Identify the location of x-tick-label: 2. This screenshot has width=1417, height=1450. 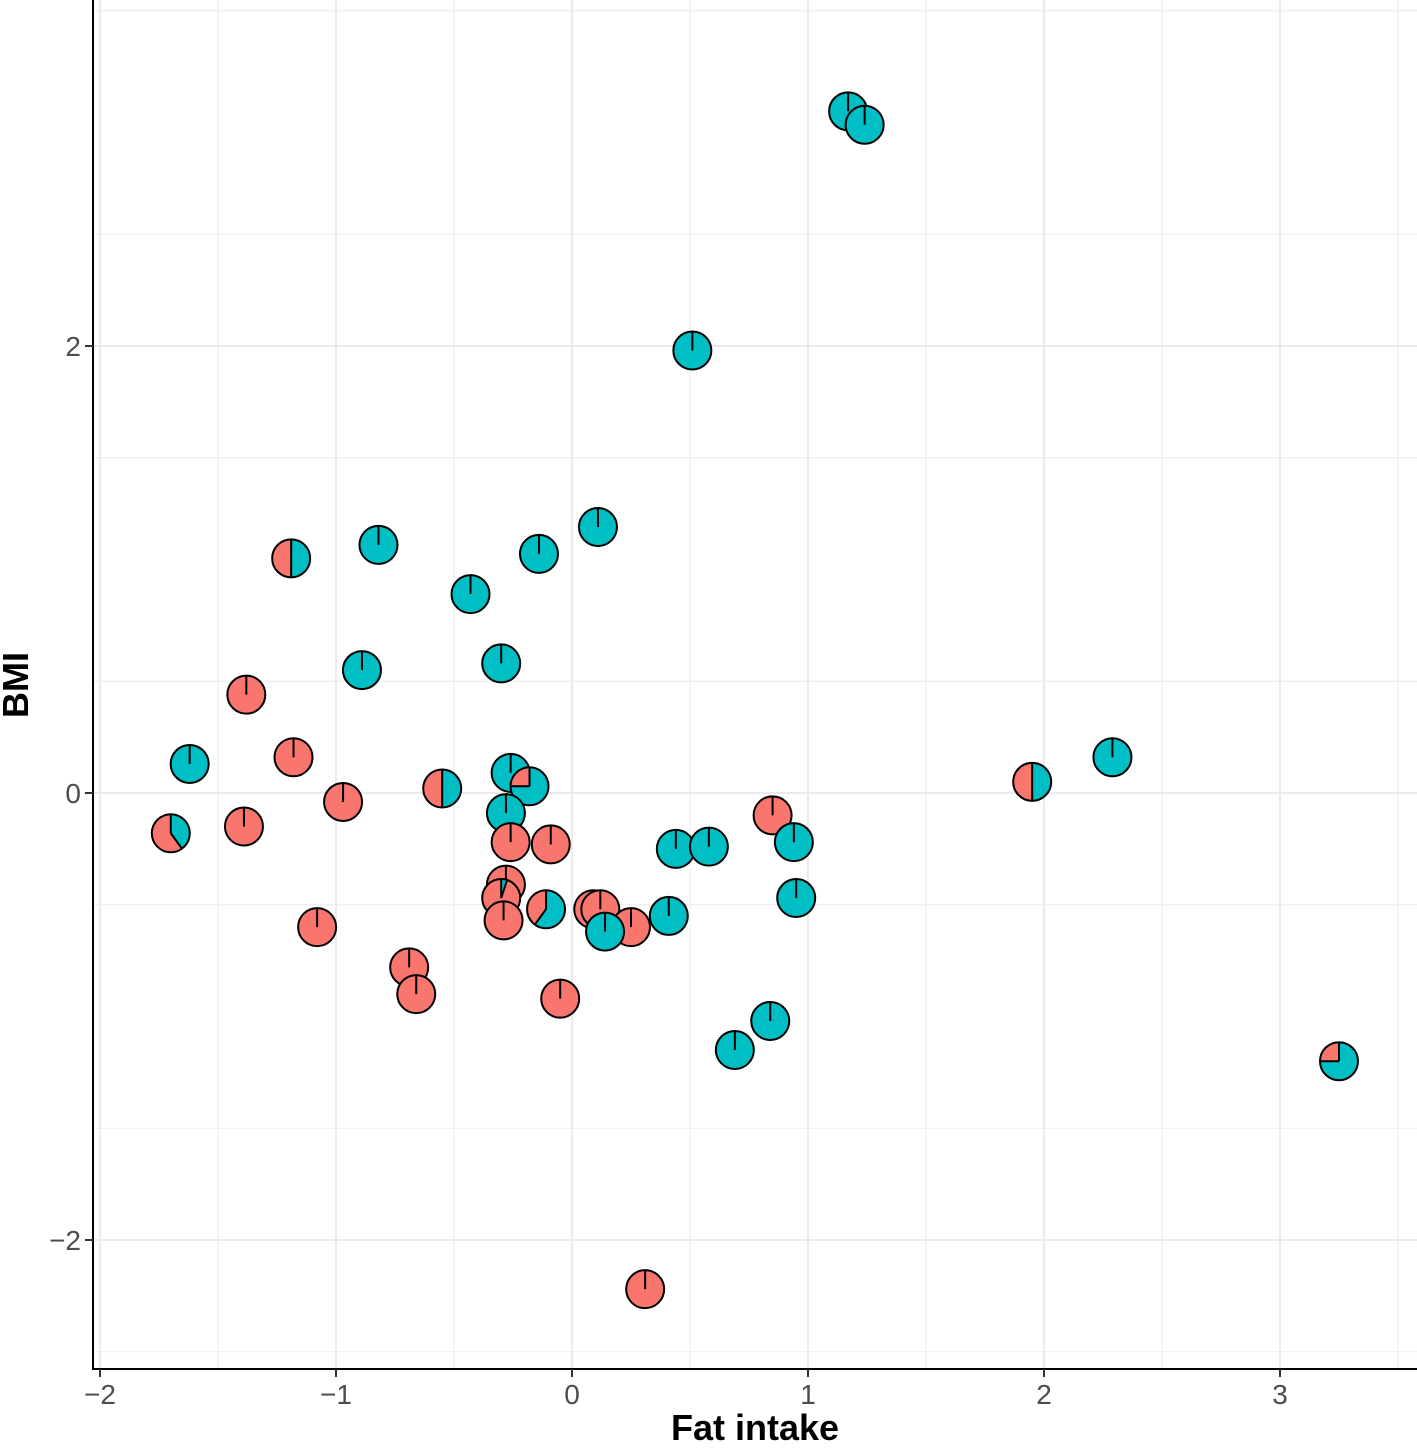
(1044, 1394).